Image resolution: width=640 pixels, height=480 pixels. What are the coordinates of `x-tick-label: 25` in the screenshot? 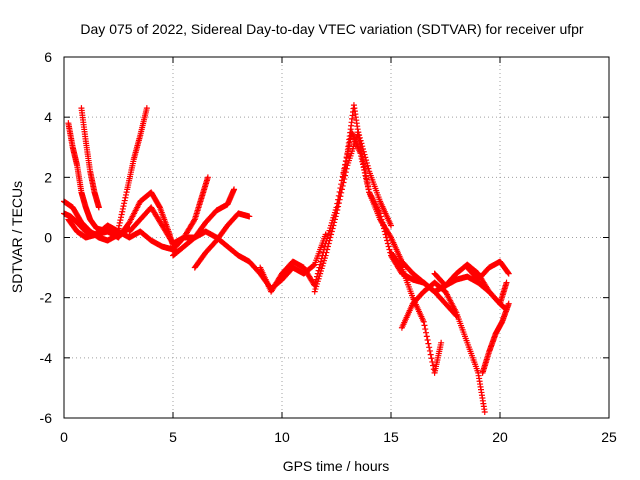 It's located at (609, 437).